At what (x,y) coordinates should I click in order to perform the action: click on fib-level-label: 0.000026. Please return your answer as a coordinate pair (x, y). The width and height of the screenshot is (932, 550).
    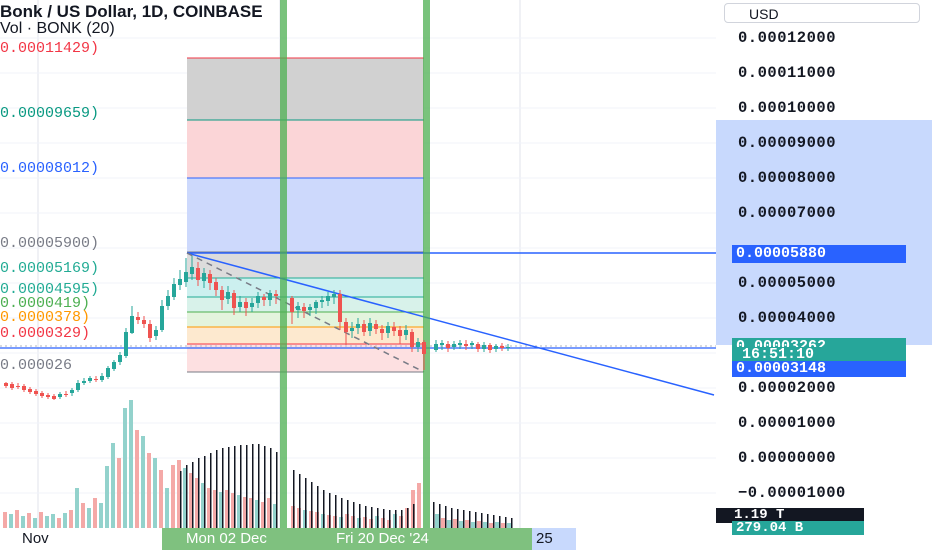
    Looking at the image, I should click on (36, 365).